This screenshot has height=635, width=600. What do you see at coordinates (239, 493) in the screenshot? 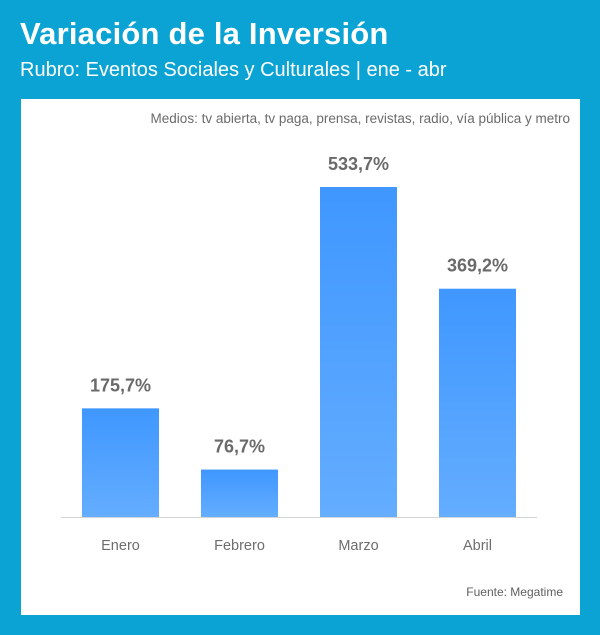
I see `bar-febrero` at bounding box center [239, 493].